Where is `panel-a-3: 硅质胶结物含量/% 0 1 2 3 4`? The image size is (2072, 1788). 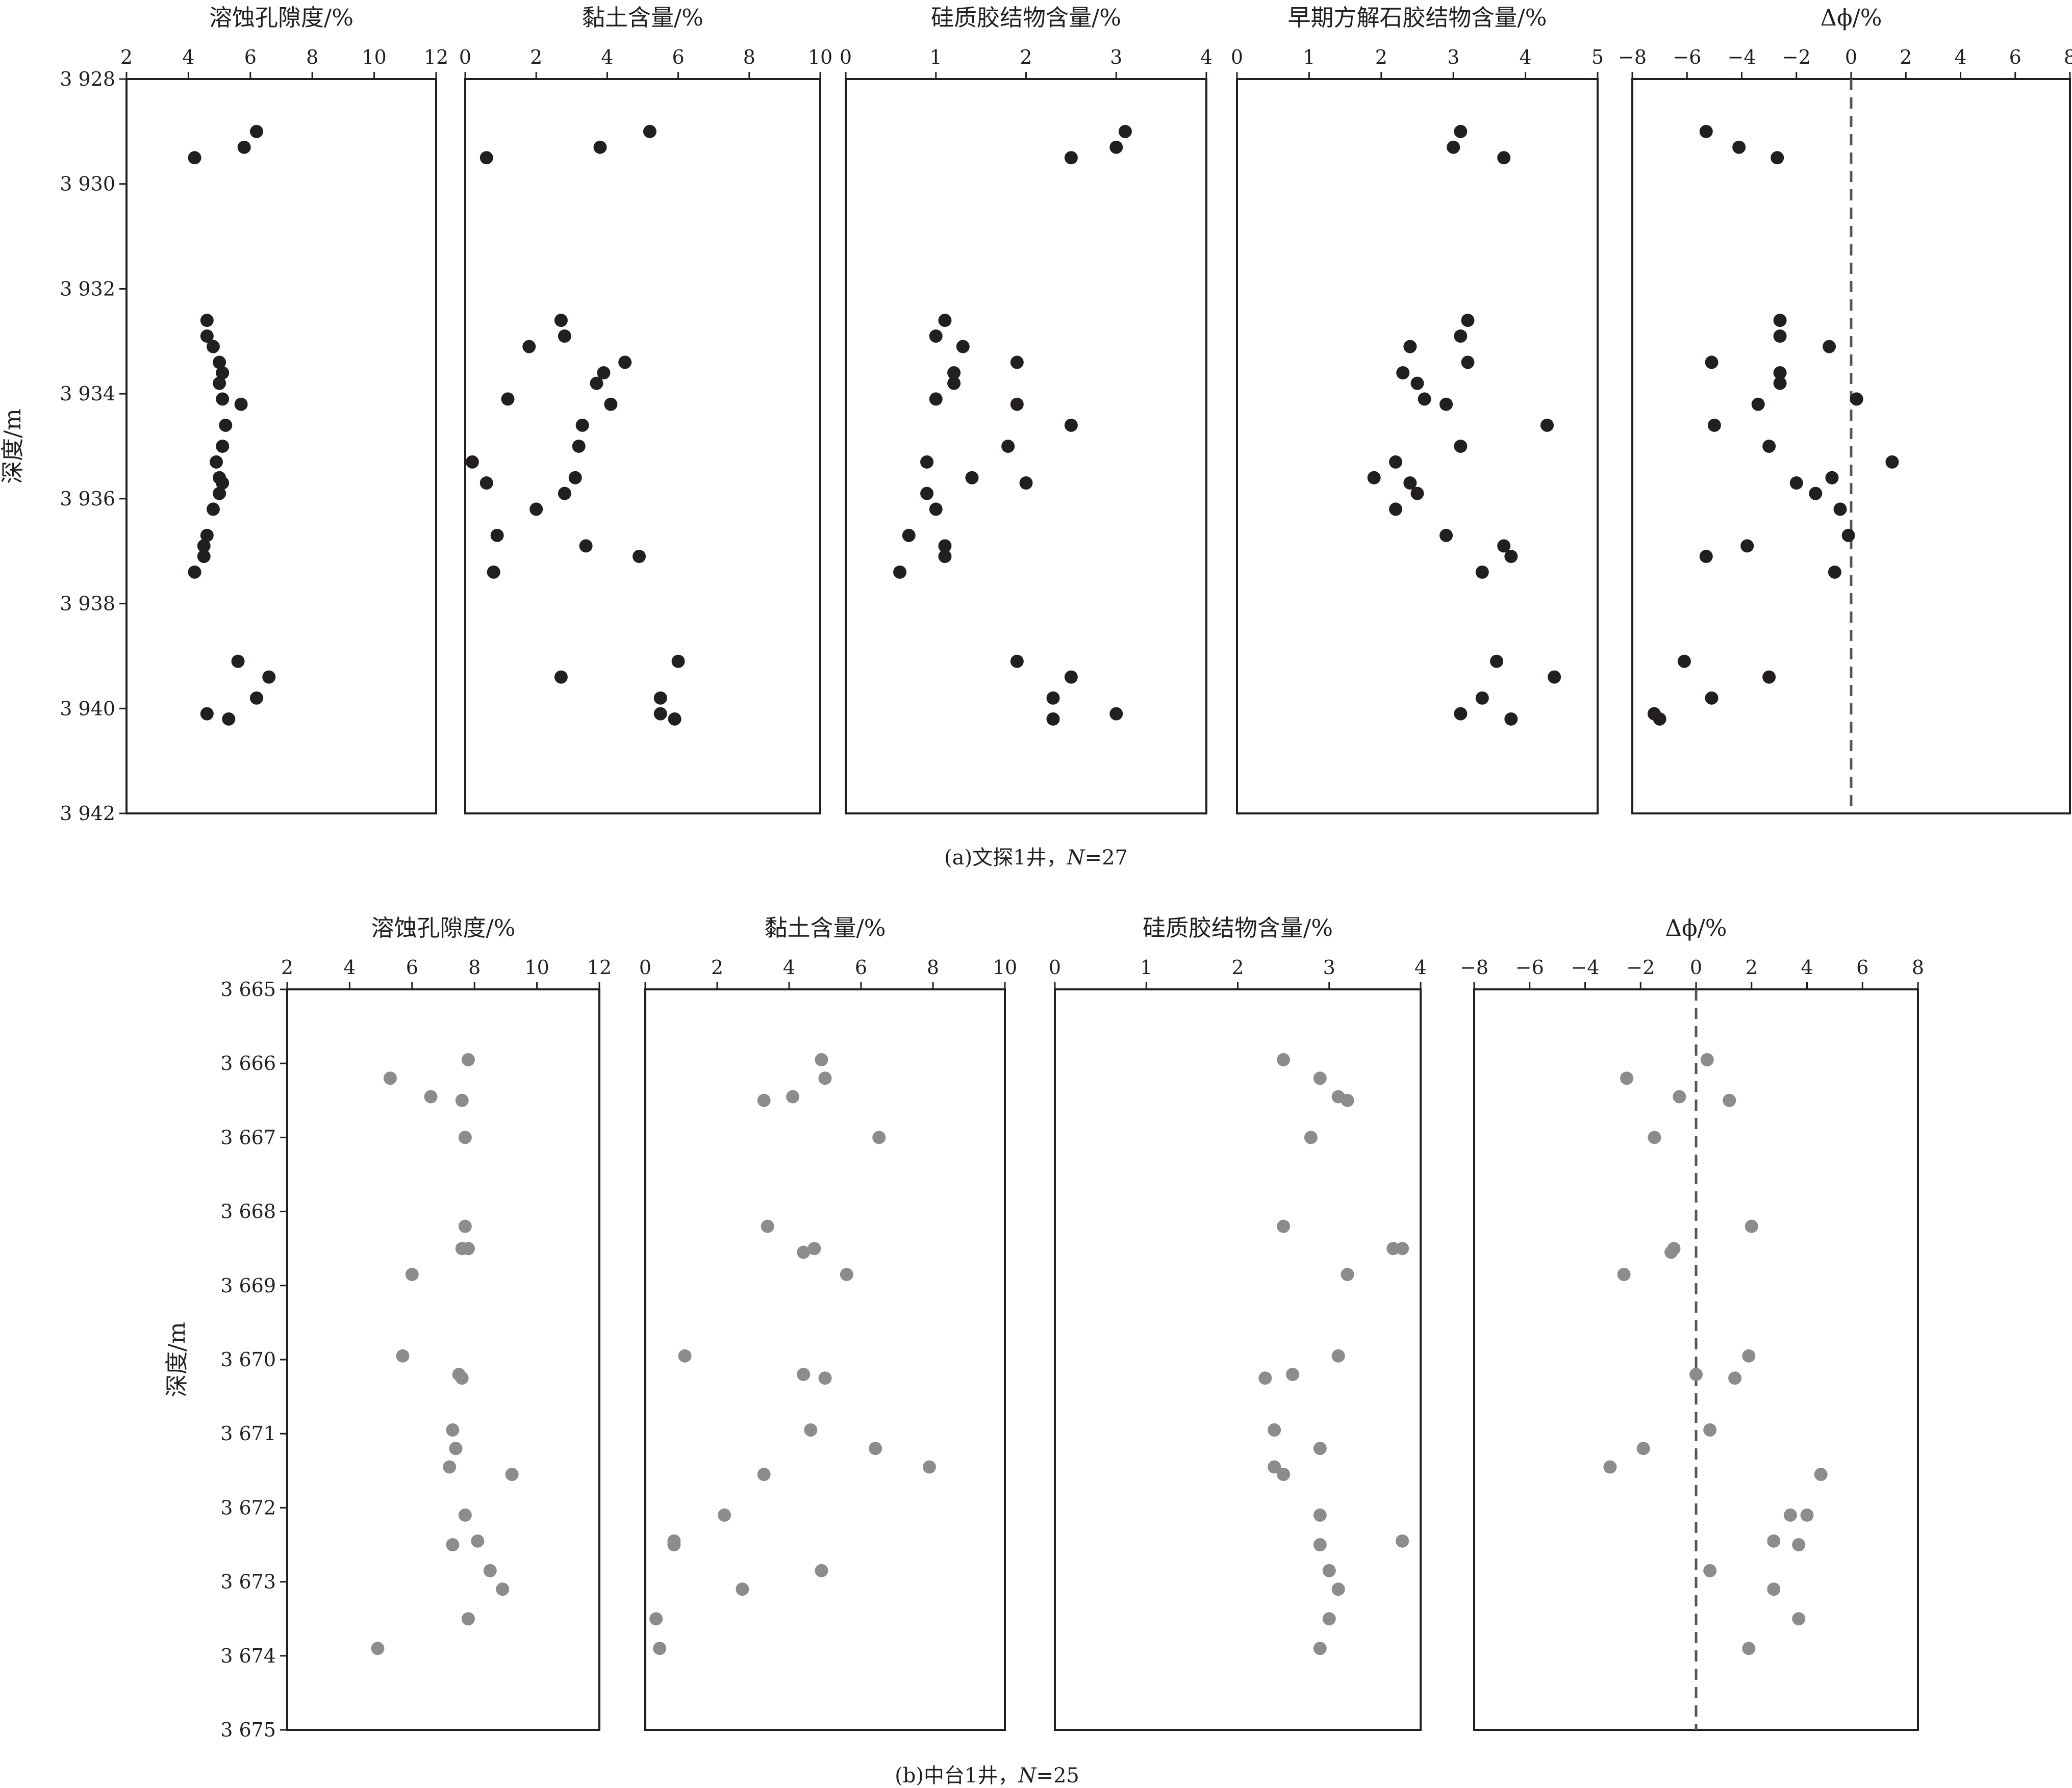 panel-a-3: 硅质胶结物含量/% 0 1 2 3 4 is located at coordinates (1026, 409).